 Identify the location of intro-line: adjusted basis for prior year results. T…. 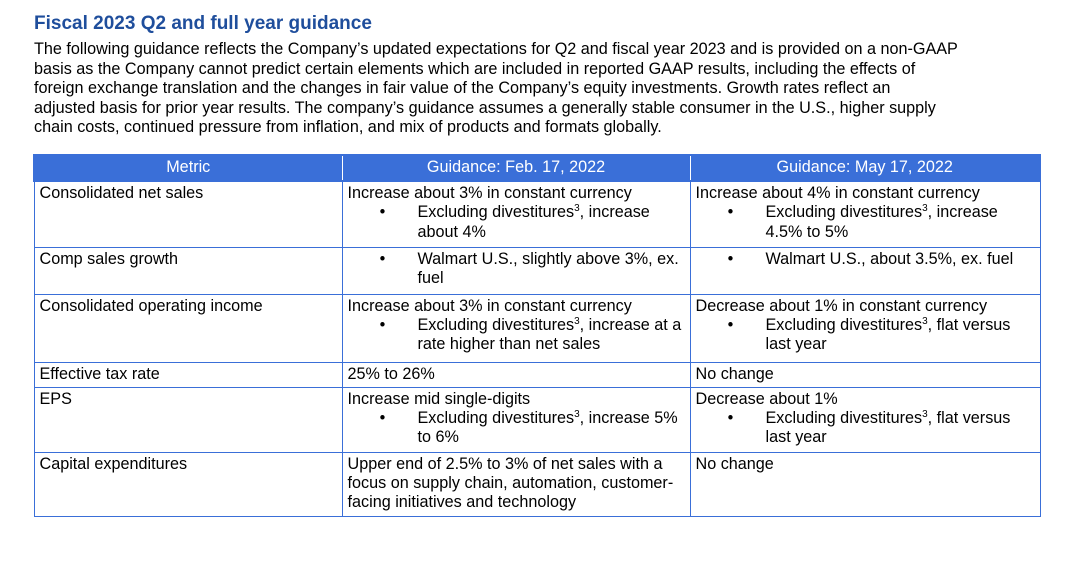
(485, 107).